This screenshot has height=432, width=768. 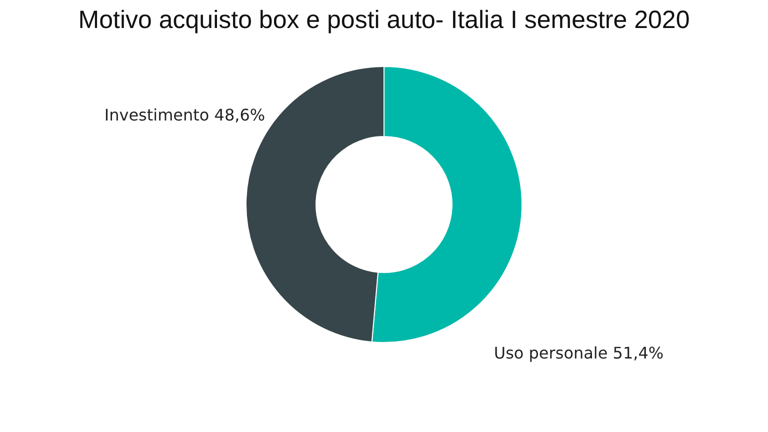 What do you see at coordinates (185, 114) in the screenshot?
I see `slice-label: Investimento 48,6%` at bounding box center [185, 114].